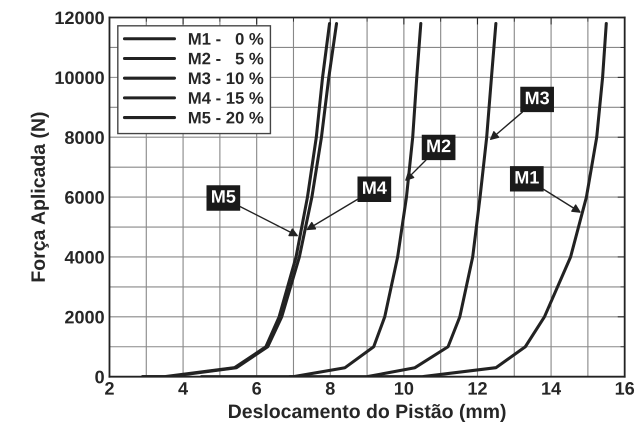 The width and height of the screenshot is (644, 438). I want to click on annotation: M1, so click(527, 177).